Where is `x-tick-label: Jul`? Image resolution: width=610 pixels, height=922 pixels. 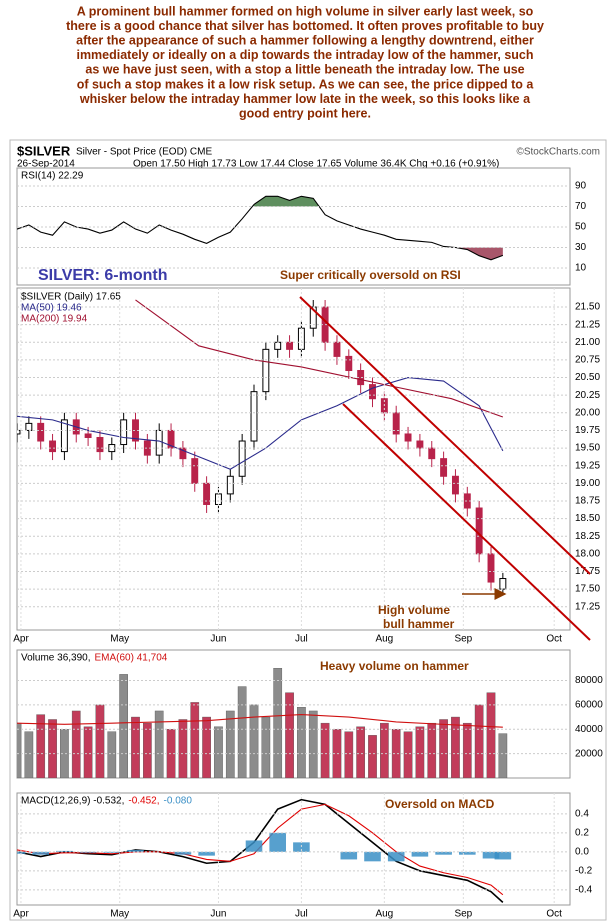
x-tick-label: Jul is located at coordinates (301, 639).